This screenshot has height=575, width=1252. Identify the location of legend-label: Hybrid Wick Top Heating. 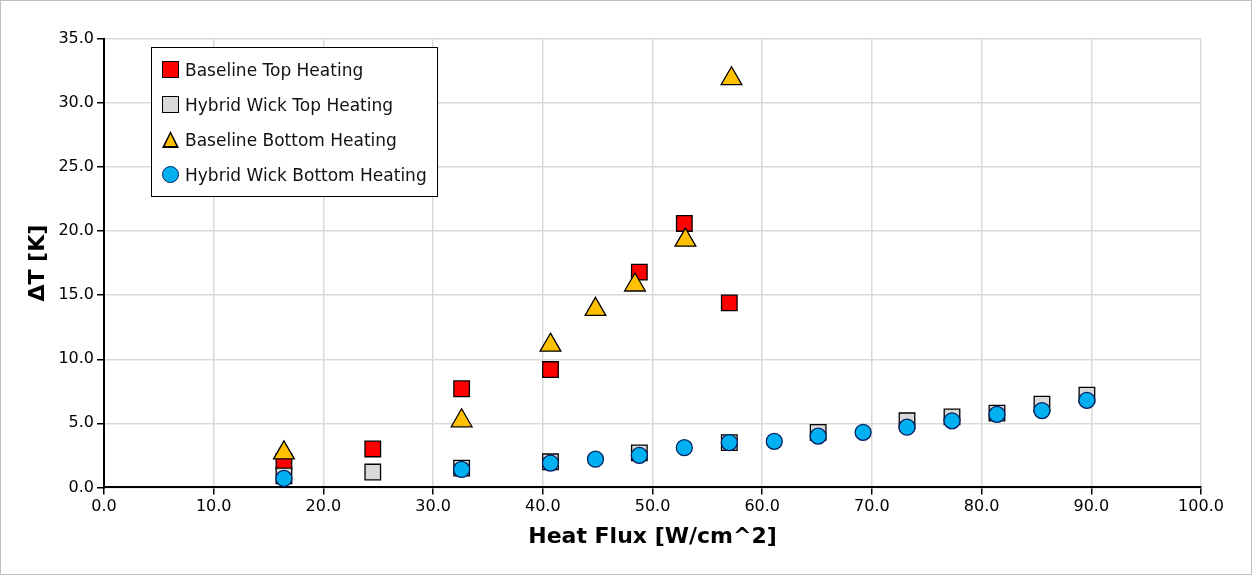
(289, 104).